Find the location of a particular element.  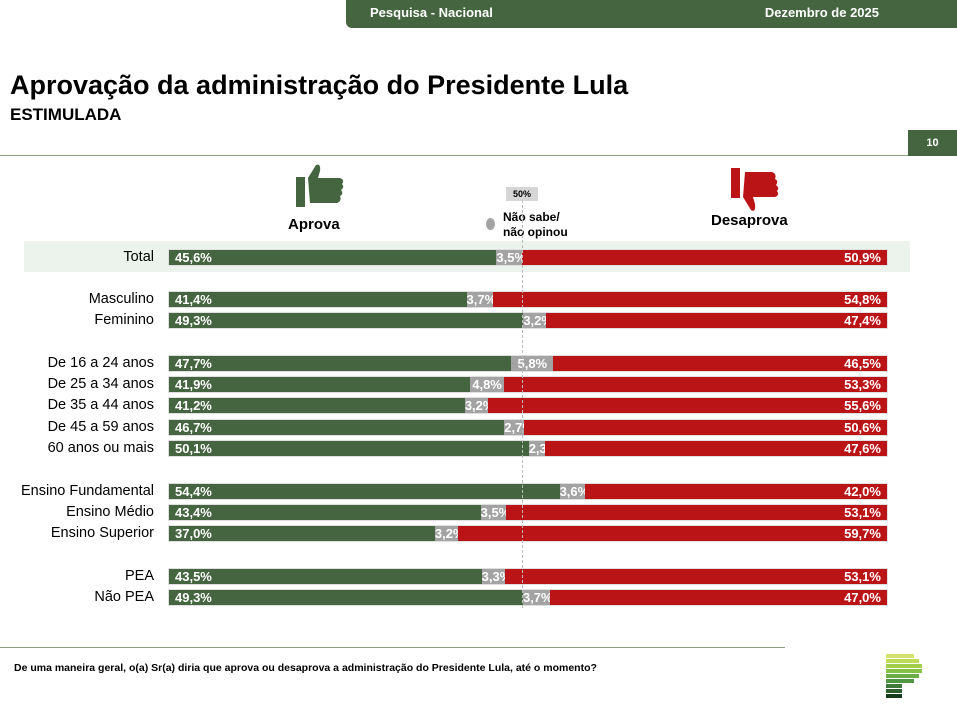

bar-aprova: 43,4% is located at coordinates (325, 512).